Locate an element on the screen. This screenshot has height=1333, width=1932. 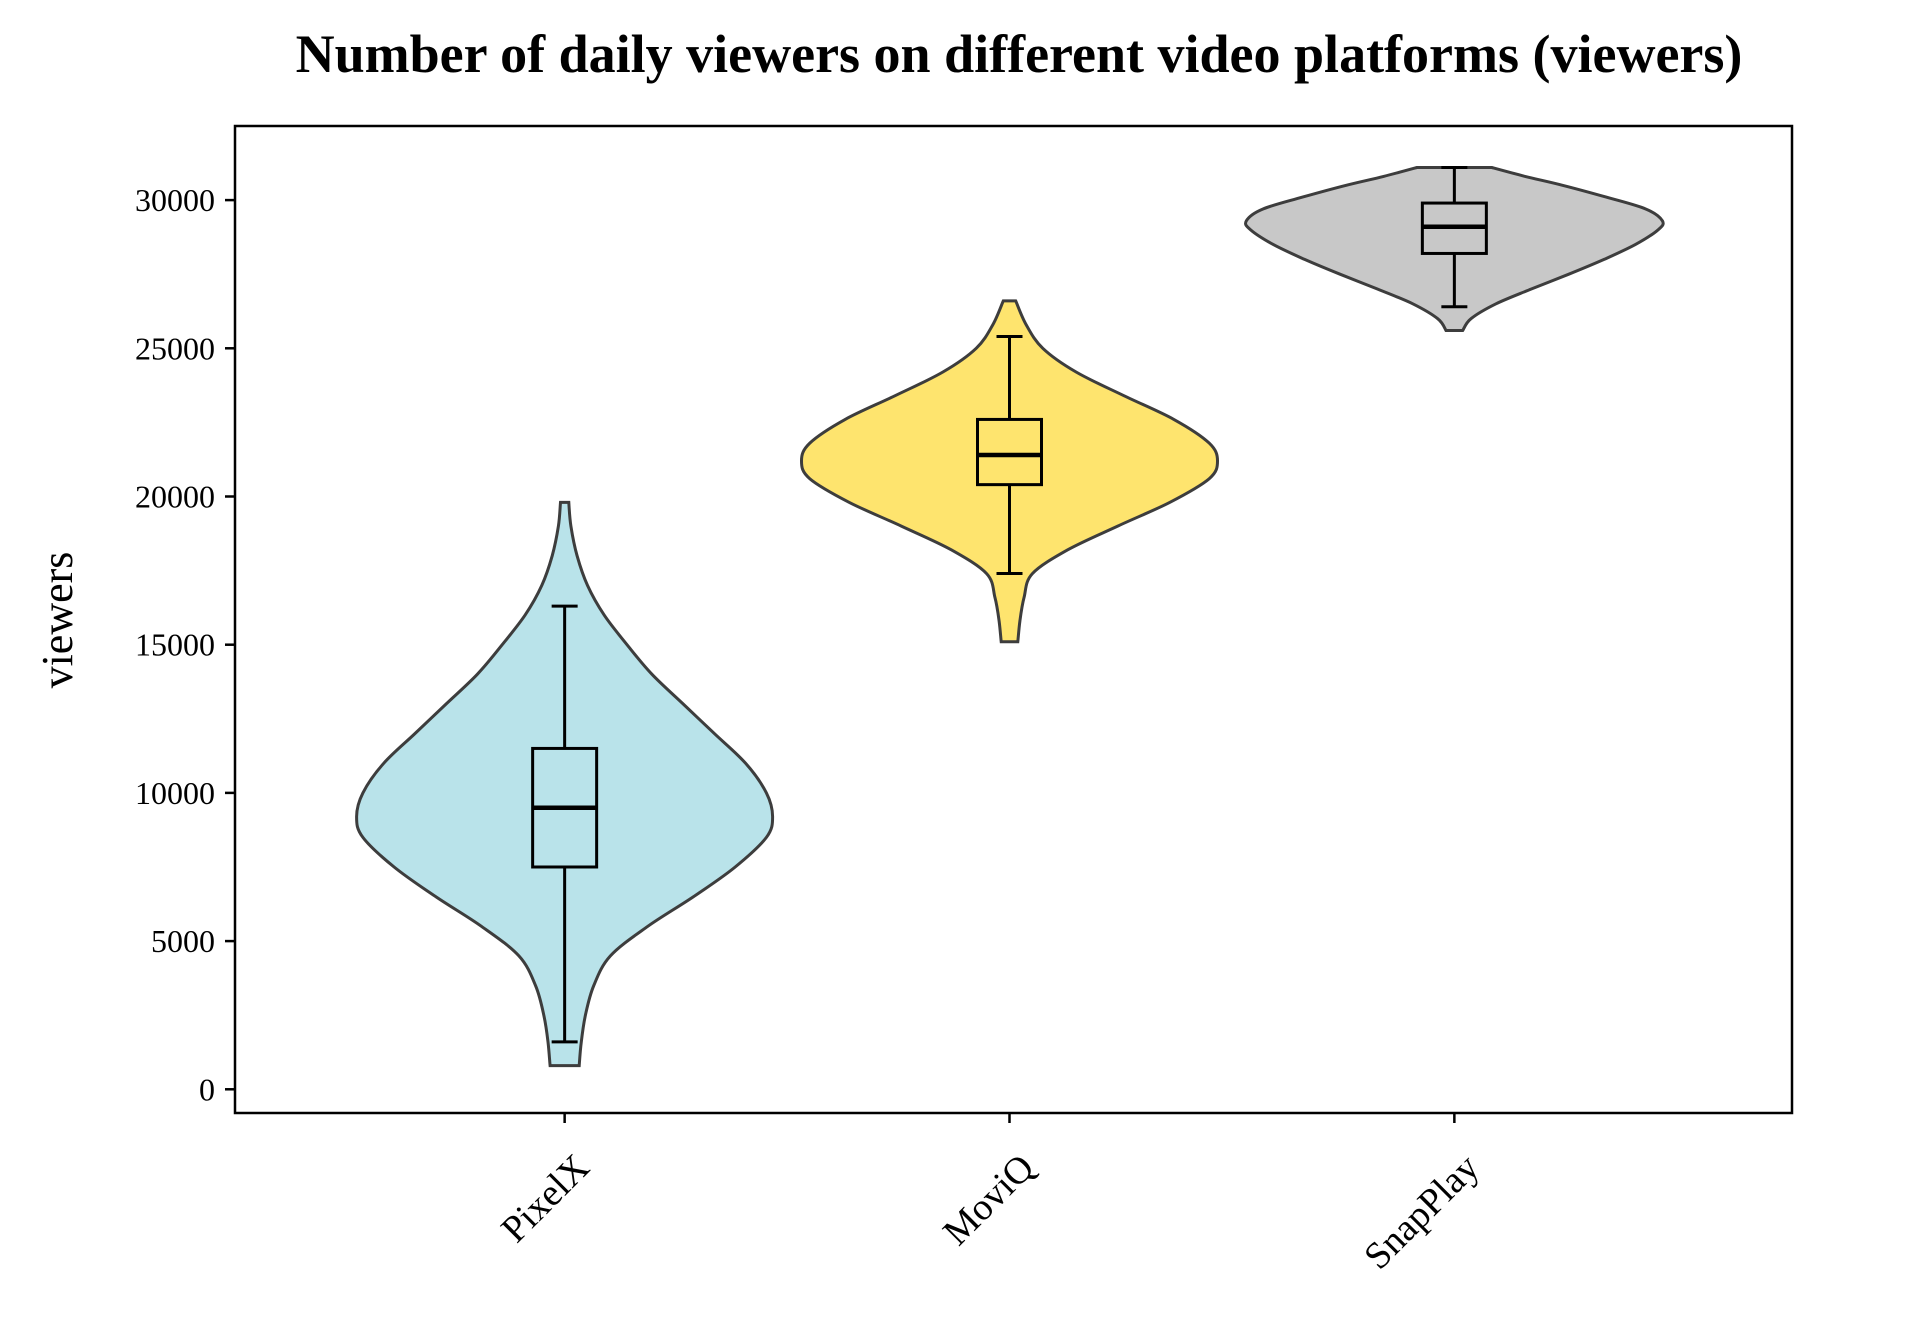
y-tick-label-0: 0 is located at coordinates (207, 1089).